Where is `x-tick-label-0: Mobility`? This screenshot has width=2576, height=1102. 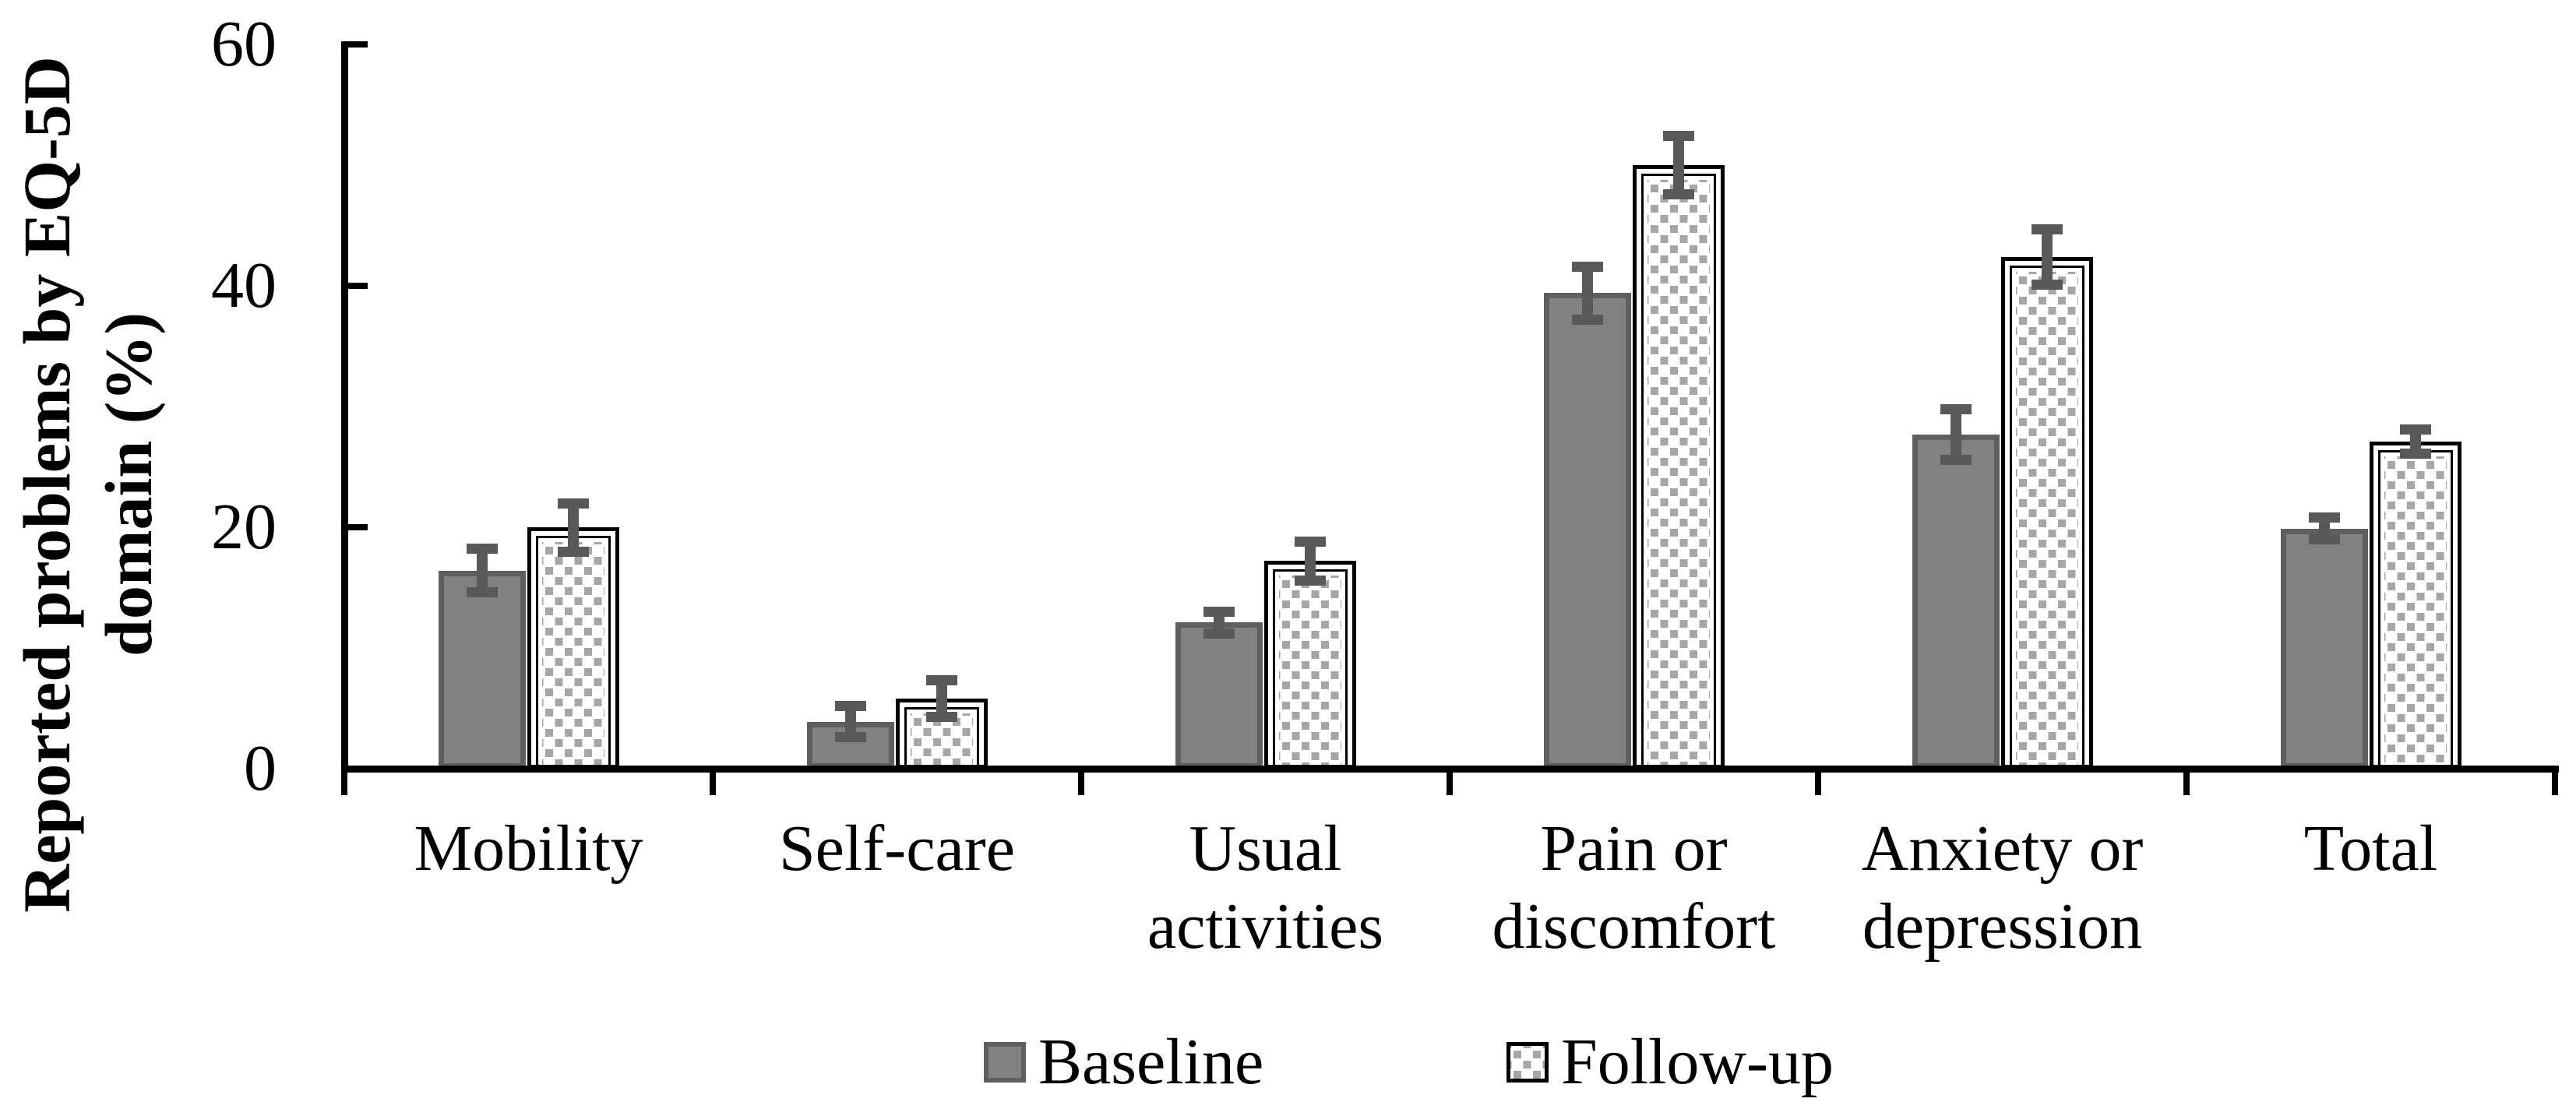 x-tick-label-0: Mobility is located at coordinates (528, 848).